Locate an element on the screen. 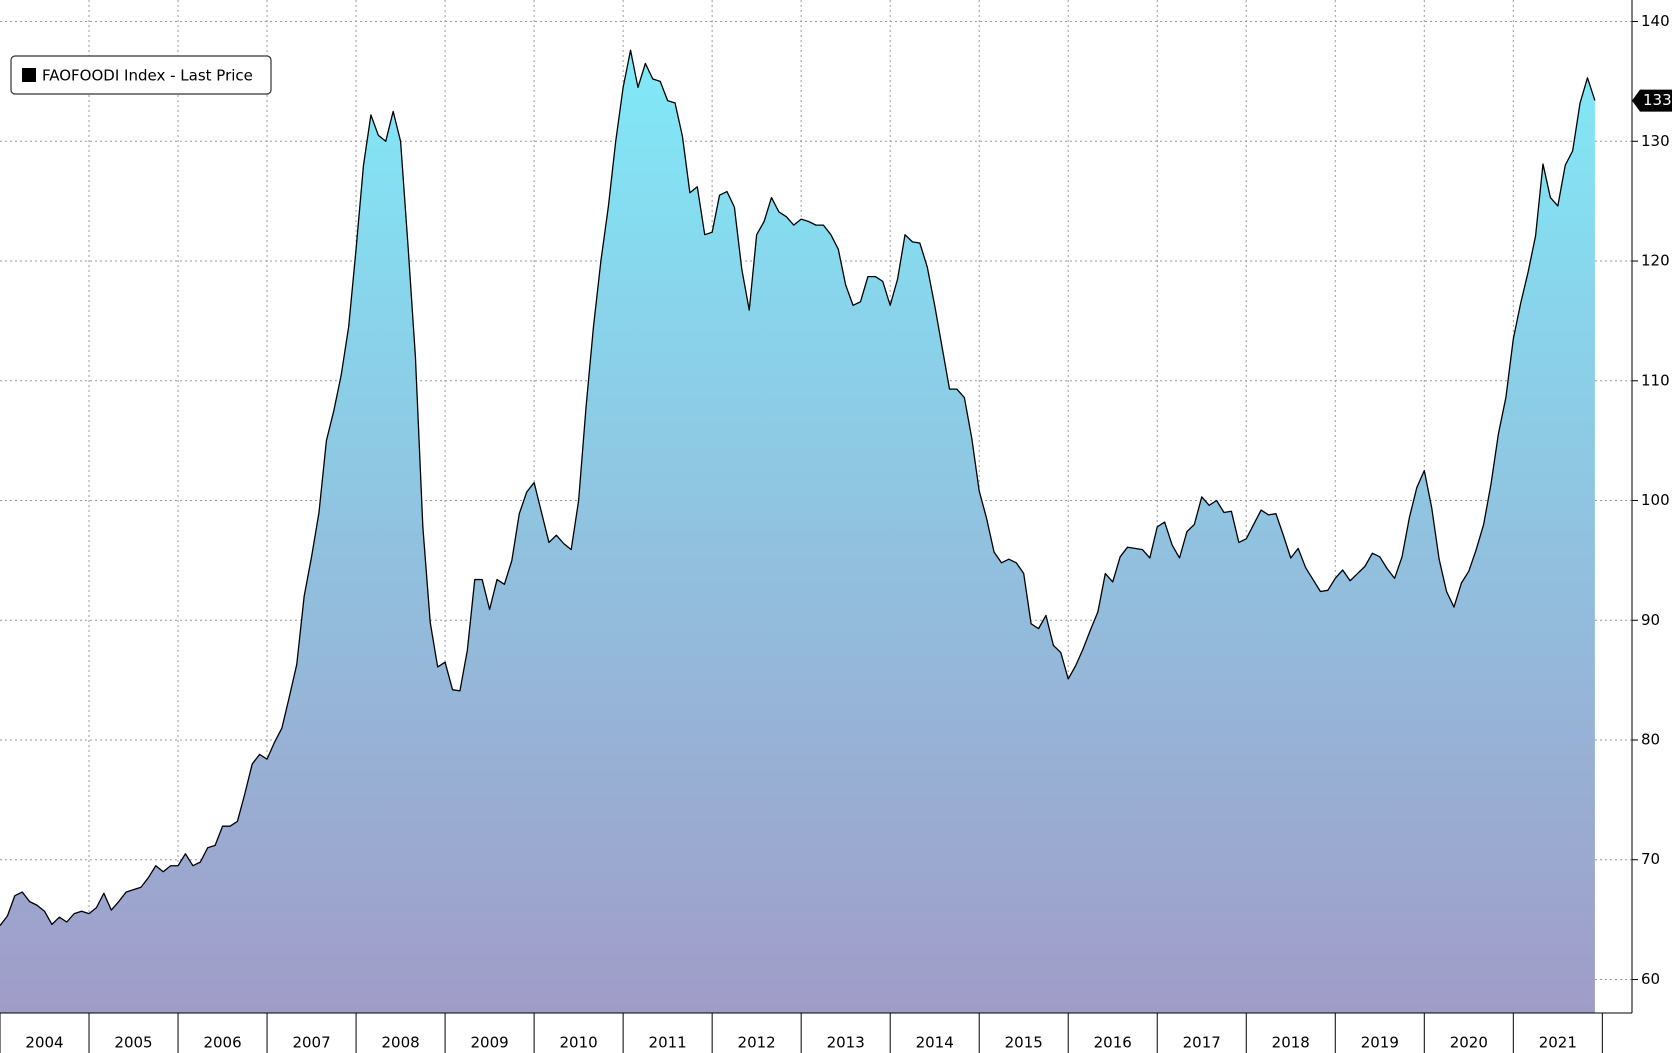  x-tick-label: 2014 is located at coordinates (935, 1043).